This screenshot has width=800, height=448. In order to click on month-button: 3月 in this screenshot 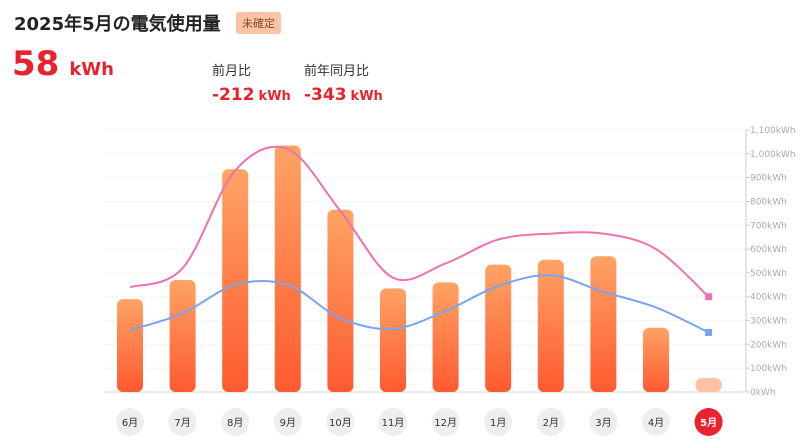, I will do `click(603, 422)`.